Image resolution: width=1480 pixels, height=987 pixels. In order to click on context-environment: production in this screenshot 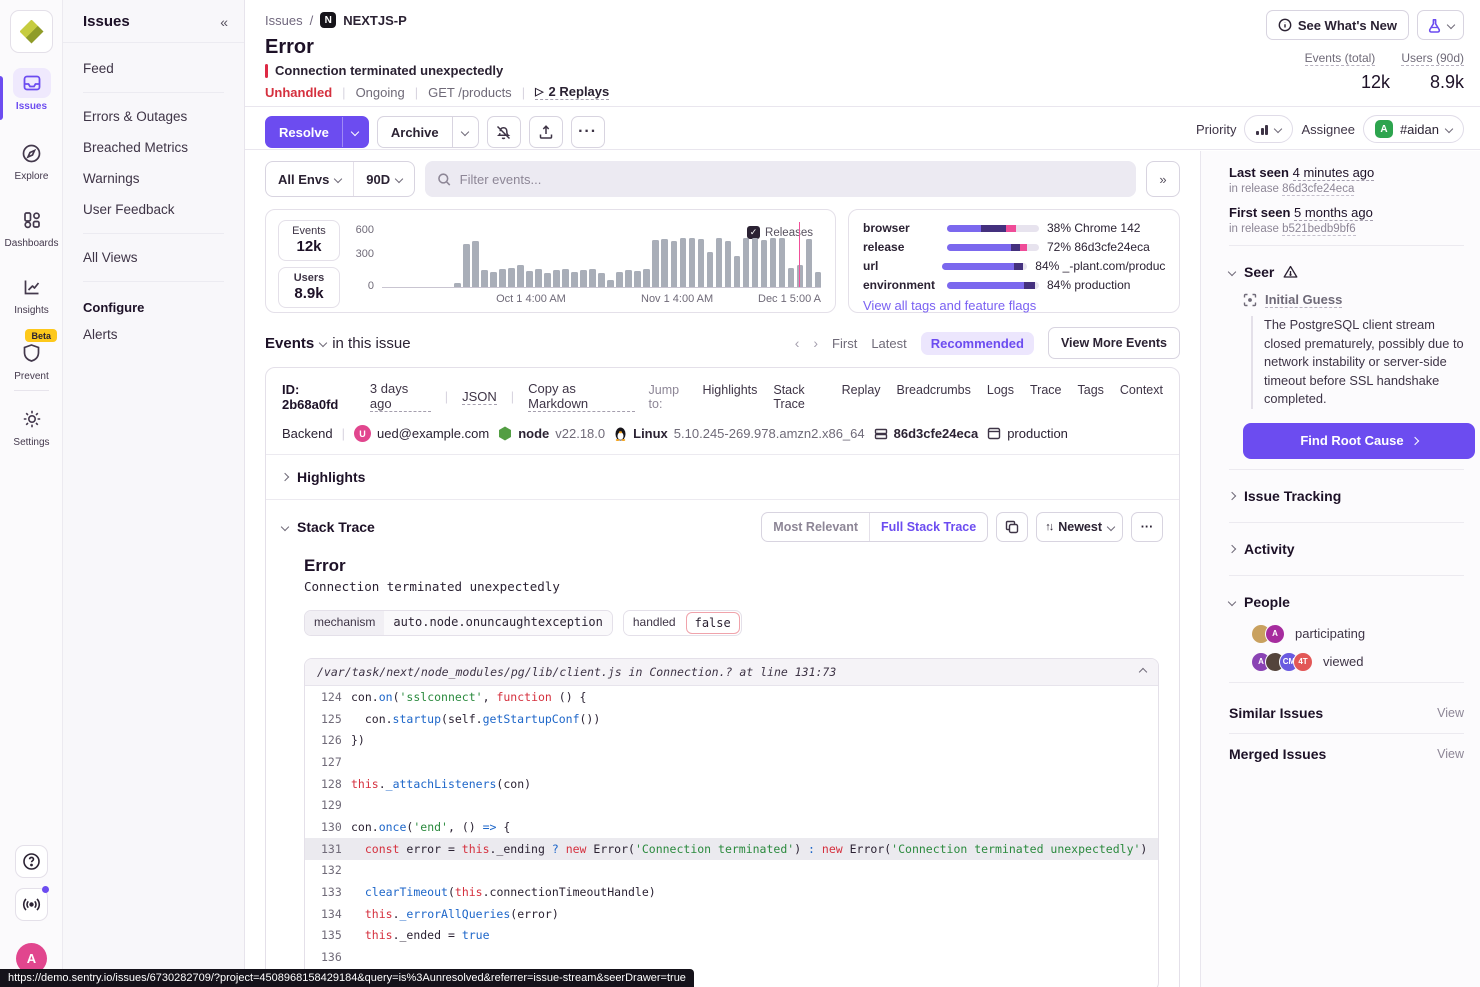, I will do `click(1027, 433)`.